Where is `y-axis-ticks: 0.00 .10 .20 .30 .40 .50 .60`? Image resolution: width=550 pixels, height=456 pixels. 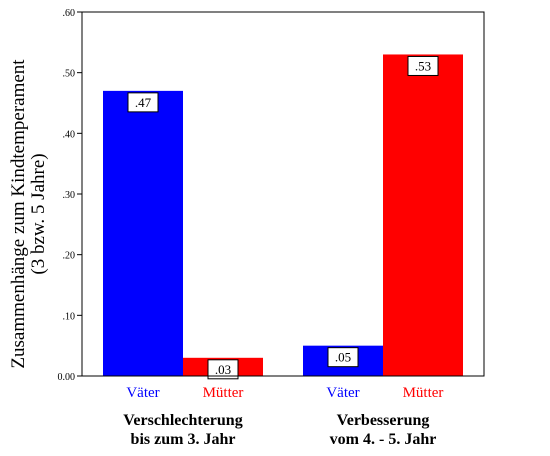
y-axis-ticks: 0.00 .10 .20 .30 .40 .50 .60 is located at coordinates (70, 195).